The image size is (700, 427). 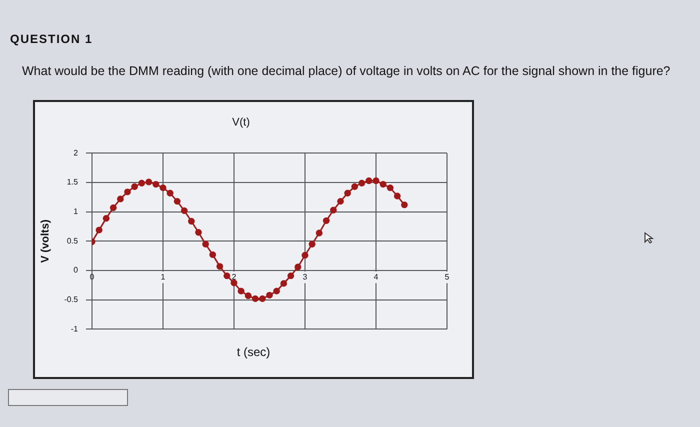 What do you see at coordinates (254, 352) in the screenshot?
I see `x-axis-title: t (sec)` at bounding box center [254, 352].